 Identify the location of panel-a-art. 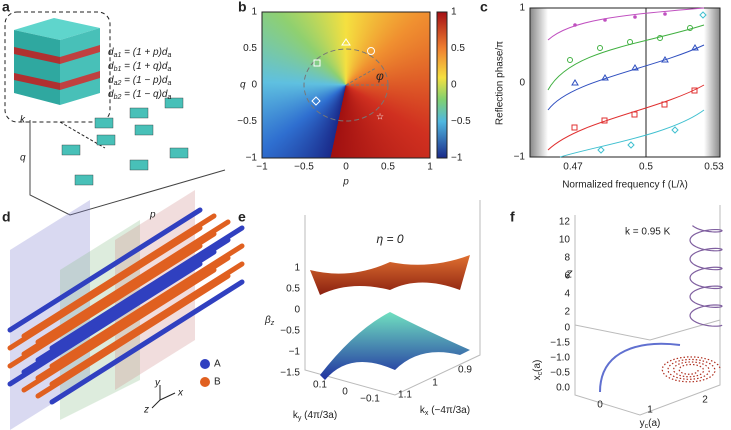
(115, 113).